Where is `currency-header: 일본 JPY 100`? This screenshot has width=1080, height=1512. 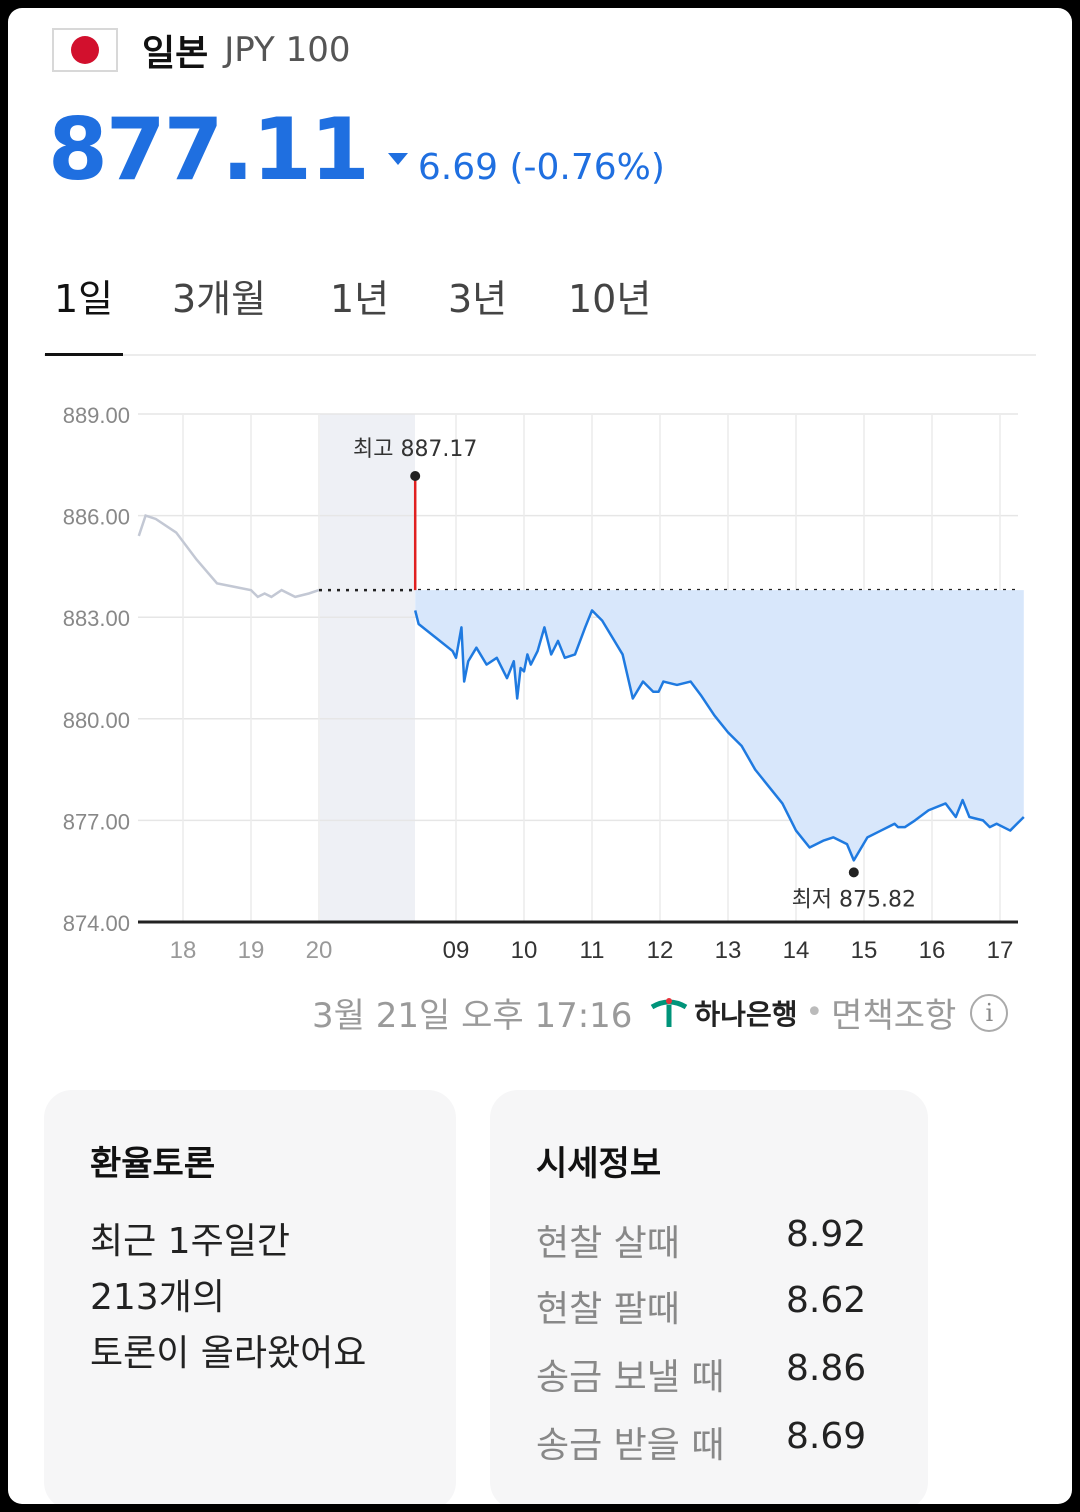 currency-header: 일본 JPY 100 is located at coordinates (201, 50).